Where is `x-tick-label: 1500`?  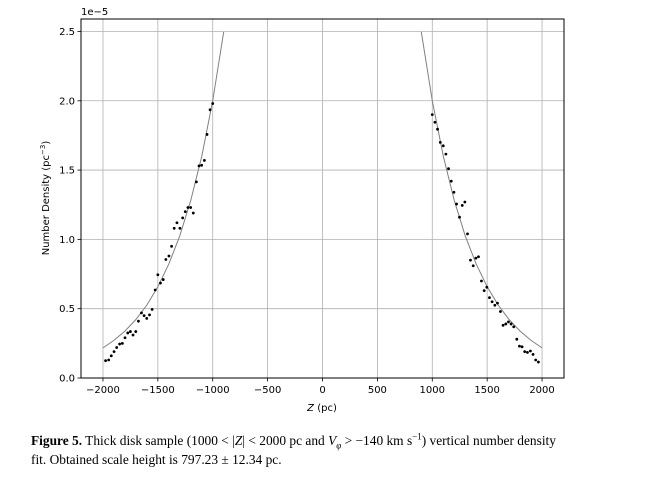 x-tick-label: 1500 is located at coordinates (486, 390).